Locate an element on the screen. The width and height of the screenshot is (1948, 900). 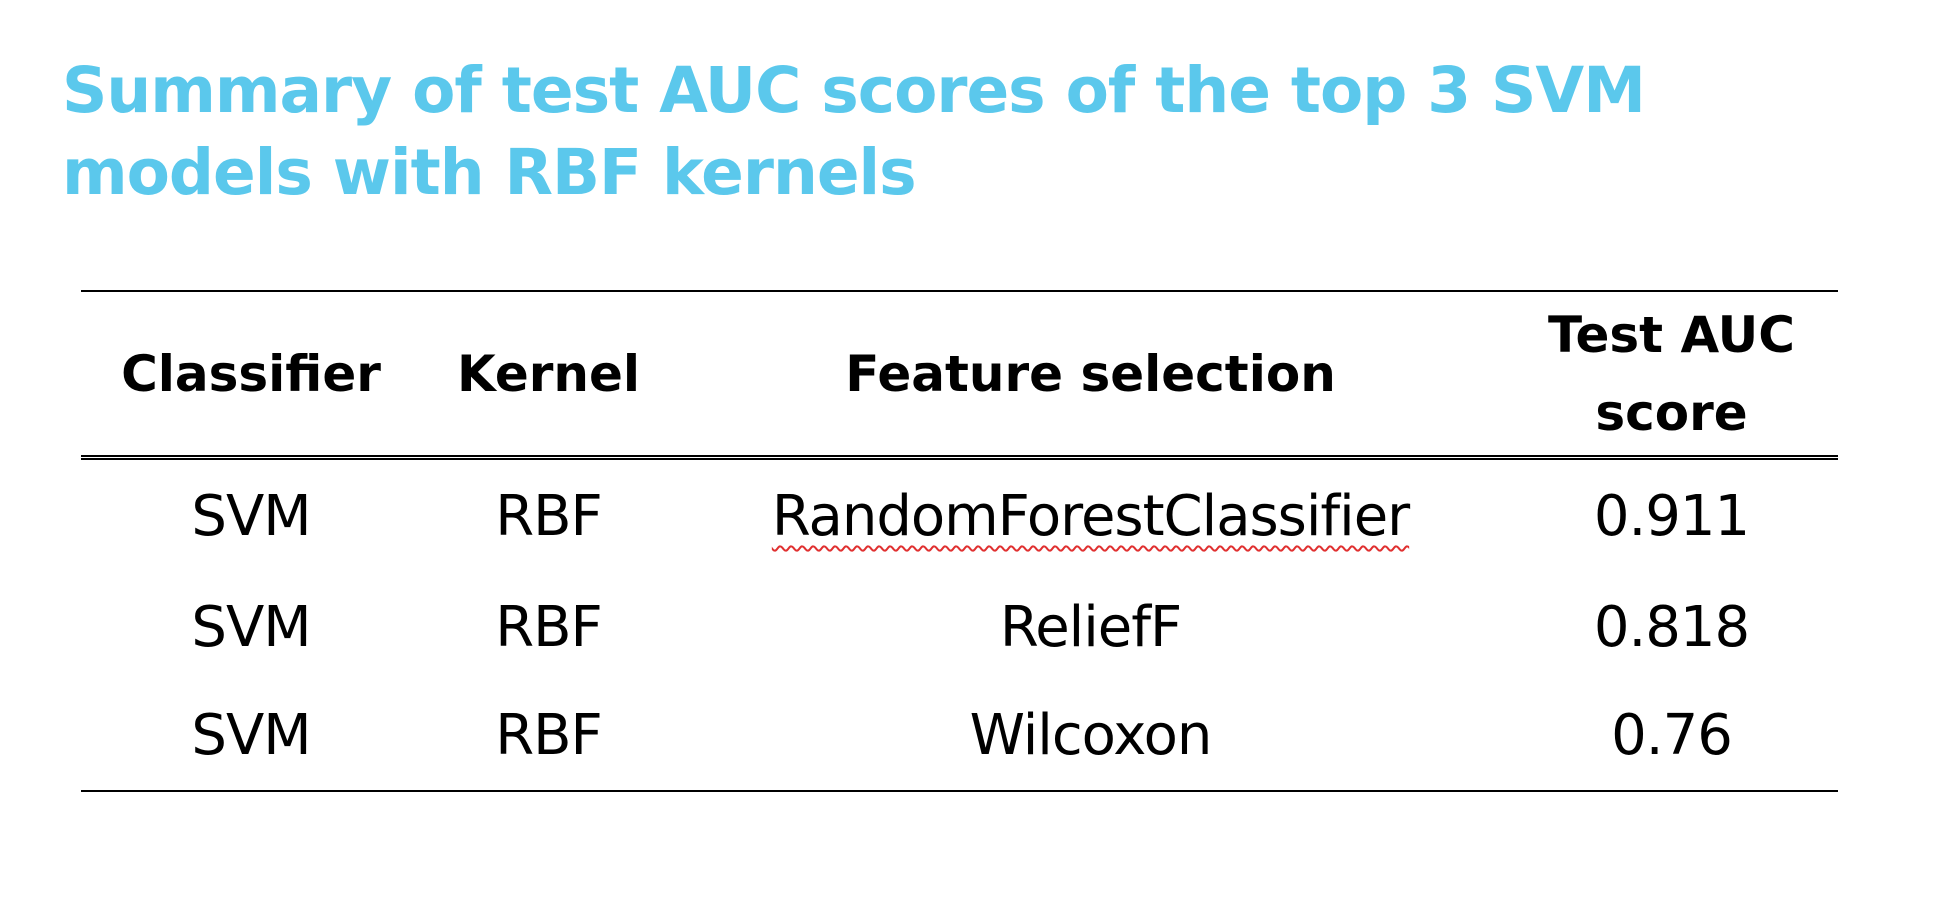
cell-test-auc-score: 0.911 is located at coordinates (1671, 516).